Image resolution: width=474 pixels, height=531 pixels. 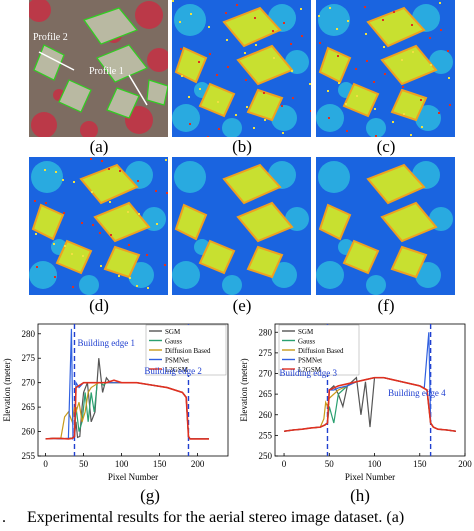 I want to click on label-e: (e), so click(x=242, y=305).